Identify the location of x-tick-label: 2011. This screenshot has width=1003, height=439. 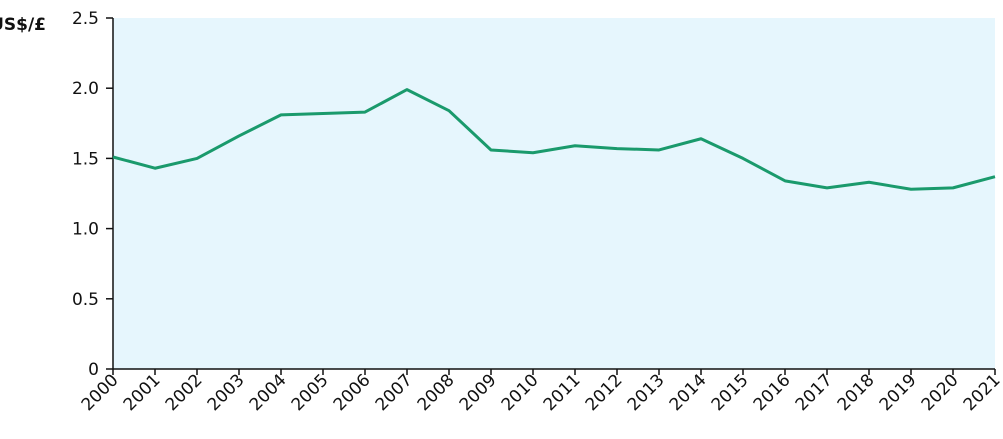
(562, 392).